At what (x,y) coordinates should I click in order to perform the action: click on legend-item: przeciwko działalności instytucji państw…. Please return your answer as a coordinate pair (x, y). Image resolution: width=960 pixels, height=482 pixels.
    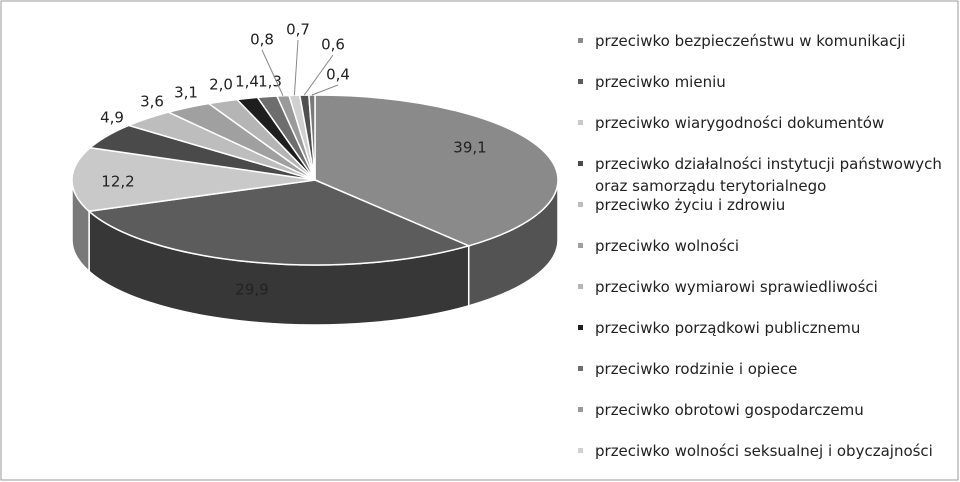
    Looking at the image, I should click on (767, 175).